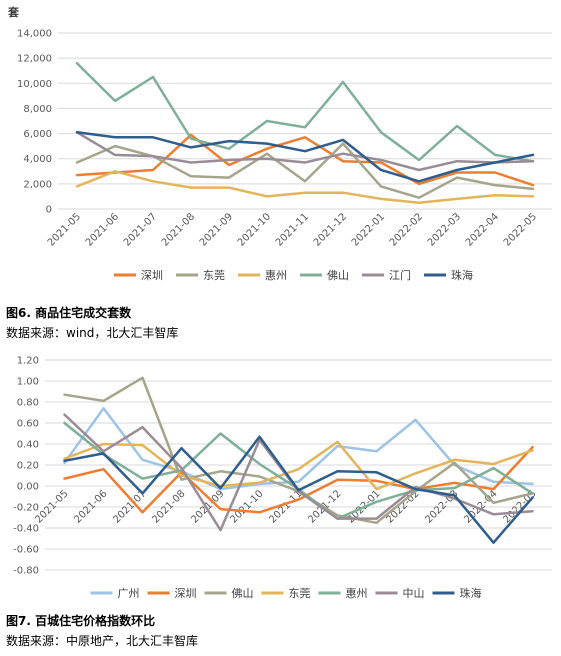 The width and height of the screenshot is (561, 656). What do you see at coordinates (26, 529) in the screenshot?
I see `y-tick-label: -0.40` at bounding box center [26, 529].